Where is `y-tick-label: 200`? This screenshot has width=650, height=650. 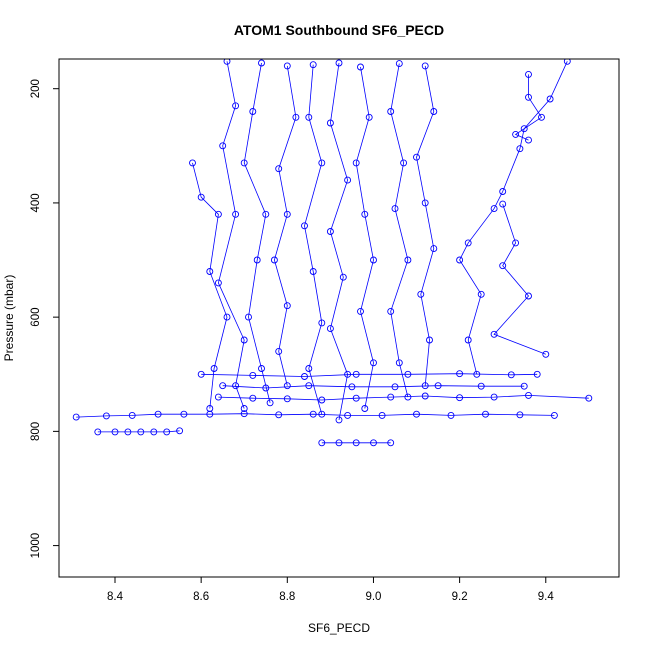 y-tick-label: 200 is located at coordinates (36, 88).